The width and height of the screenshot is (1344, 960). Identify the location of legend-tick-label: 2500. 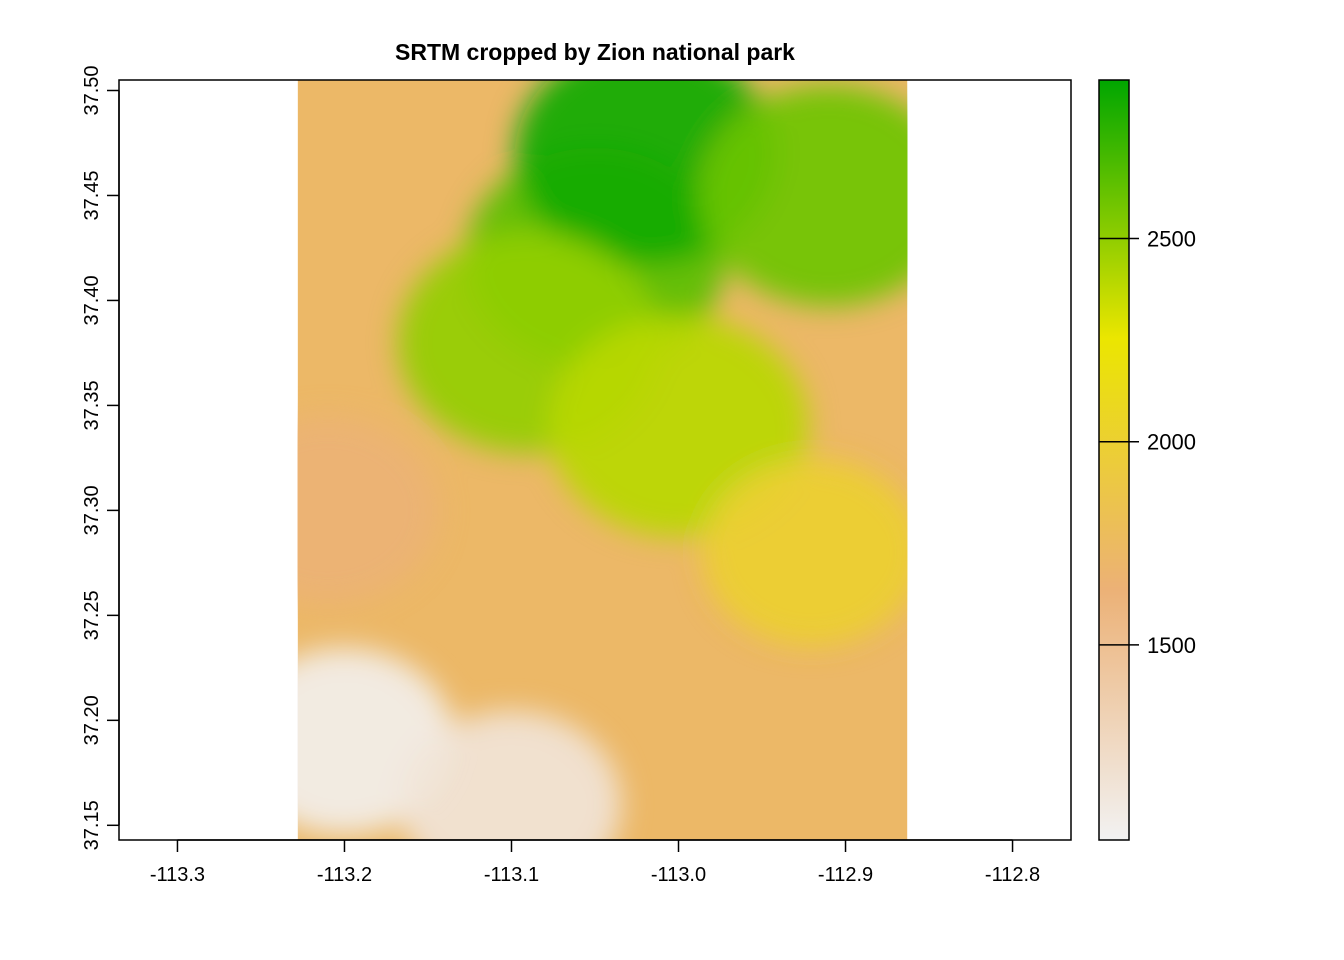
(1171, 239).